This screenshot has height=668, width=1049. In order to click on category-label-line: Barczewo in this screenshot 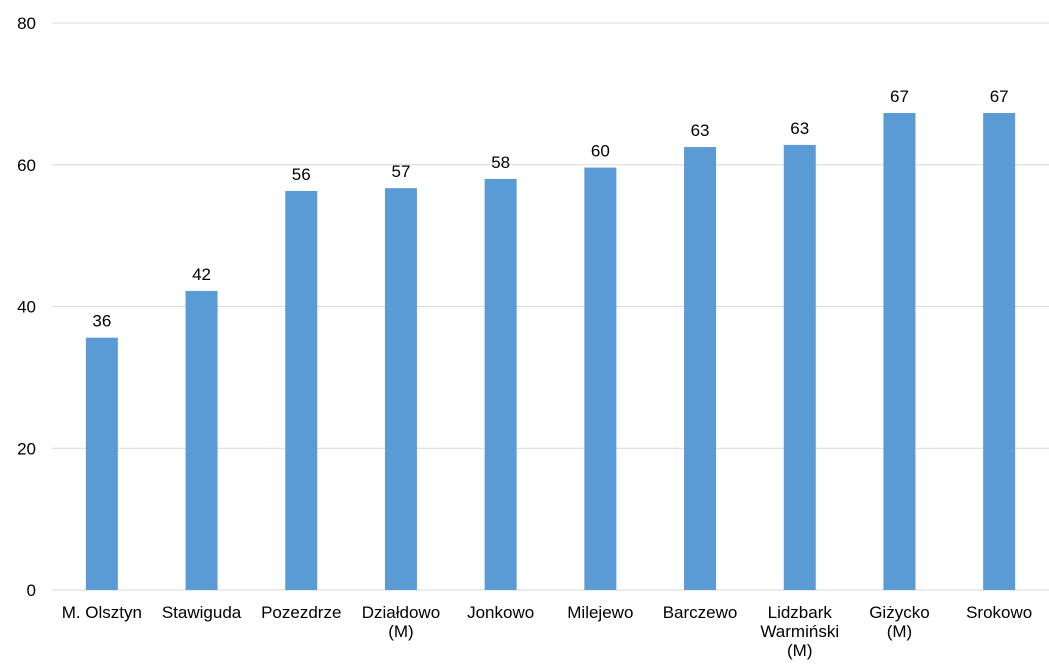, I will do `click(700, 612)`.